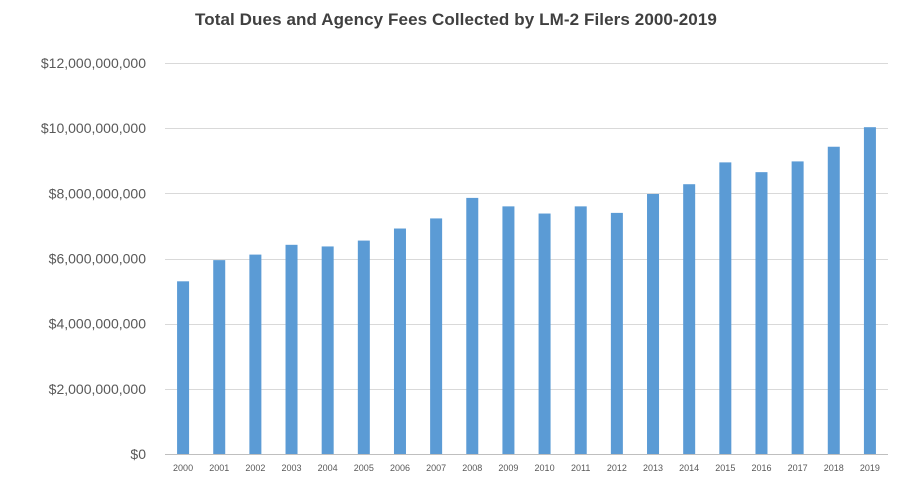 The width and height of the screenshot is (912, 491). Describe the element at coordinates (219, 468) in the screenshot. I see `x-tick-label: 2001` at that location.